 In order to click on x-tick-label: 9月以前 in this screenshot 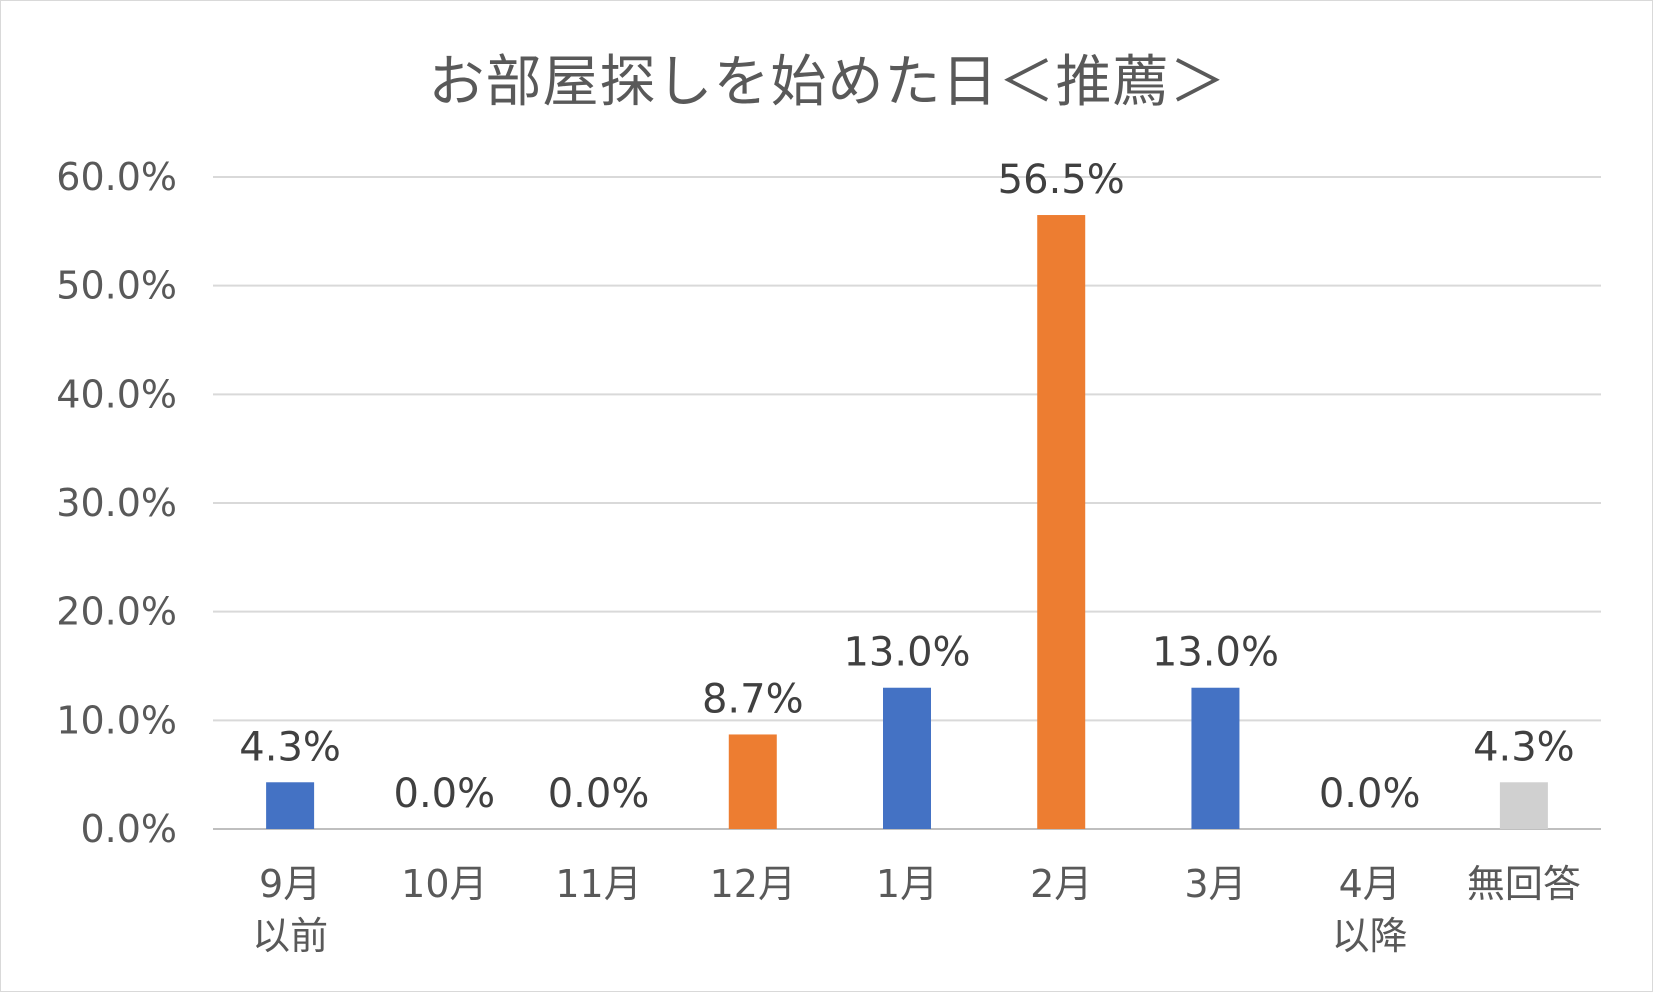, I will do `click(290, 910)`.